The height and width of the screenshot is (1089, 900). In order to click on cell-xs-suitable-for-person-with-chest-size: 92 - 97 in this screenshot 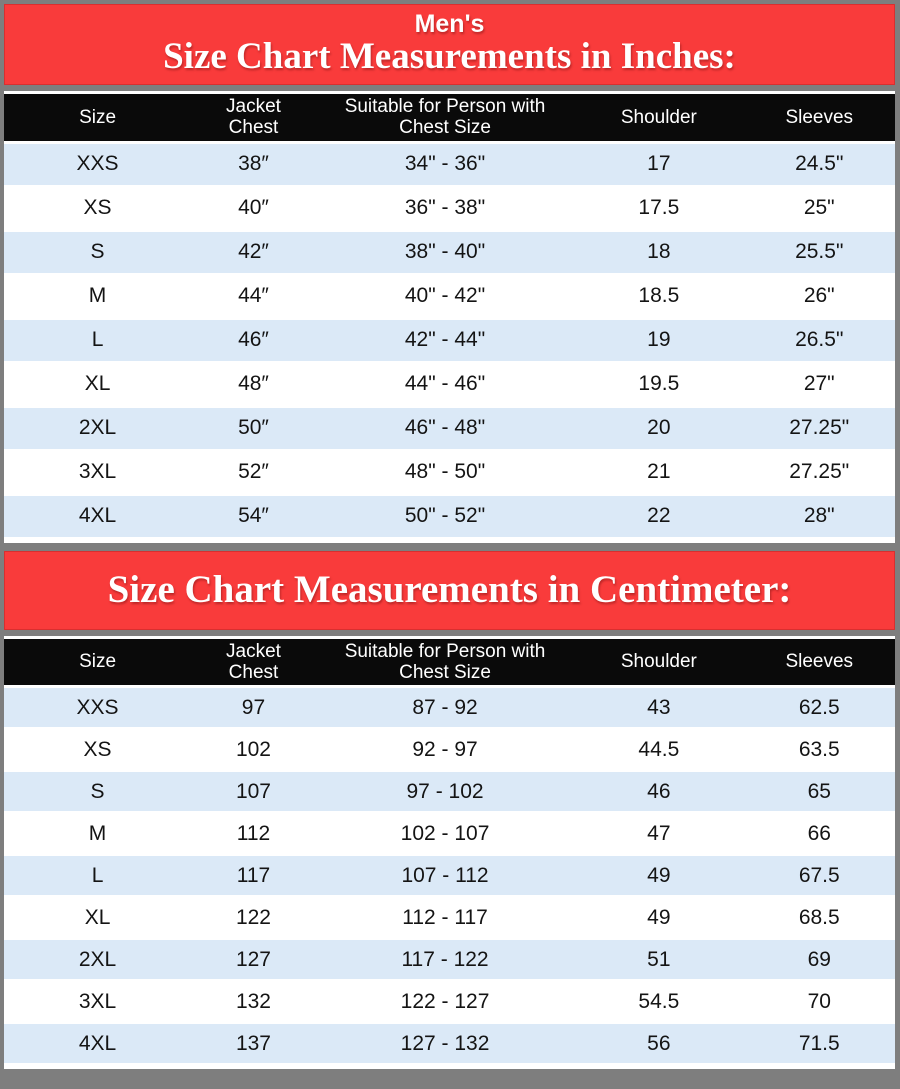, I will do `click(445, 750)`.